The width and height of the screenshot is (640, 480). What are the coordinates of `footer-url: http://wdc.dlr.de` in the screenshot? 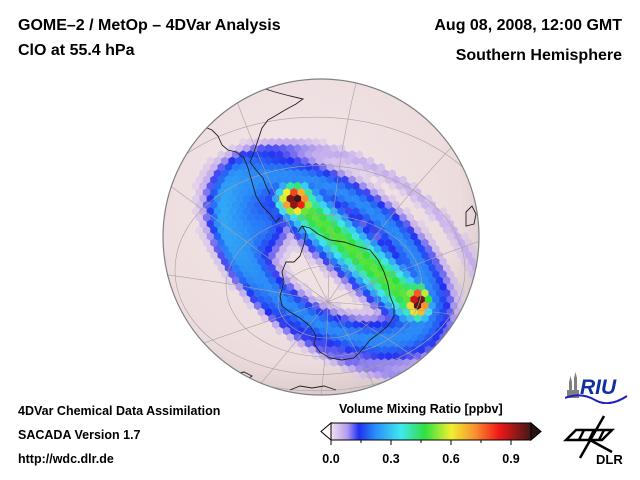 It's located at (66, 459).